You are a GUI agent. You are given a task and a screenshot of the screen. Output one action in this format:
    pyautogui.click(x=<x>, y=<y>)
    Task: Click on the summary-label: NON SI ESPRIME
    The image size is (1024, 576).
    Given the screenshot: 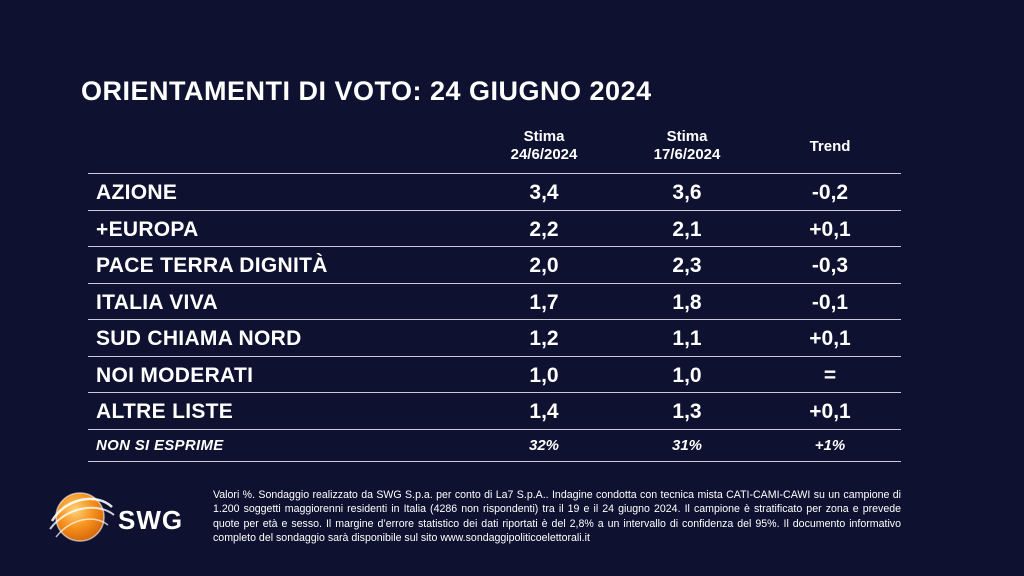 What is the action you would take?
    pyautogui.click(x=160, y=445)
    